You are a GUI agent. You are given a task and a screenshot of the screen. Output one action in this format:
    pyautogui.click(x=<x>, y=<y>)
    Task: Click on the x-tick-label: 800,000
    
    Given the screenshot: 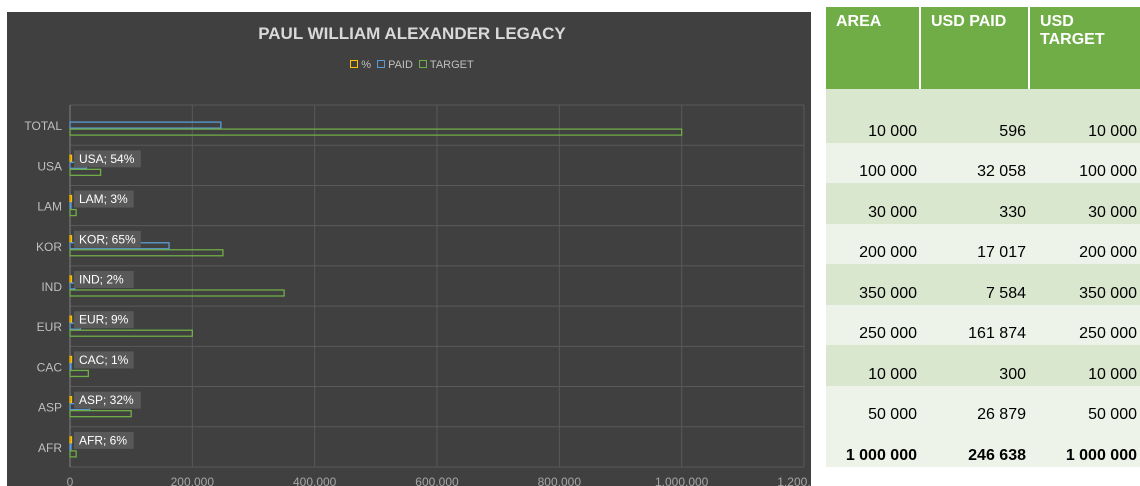 What is the action you would take?
    pyautogui.click(x=560, y=480)
    